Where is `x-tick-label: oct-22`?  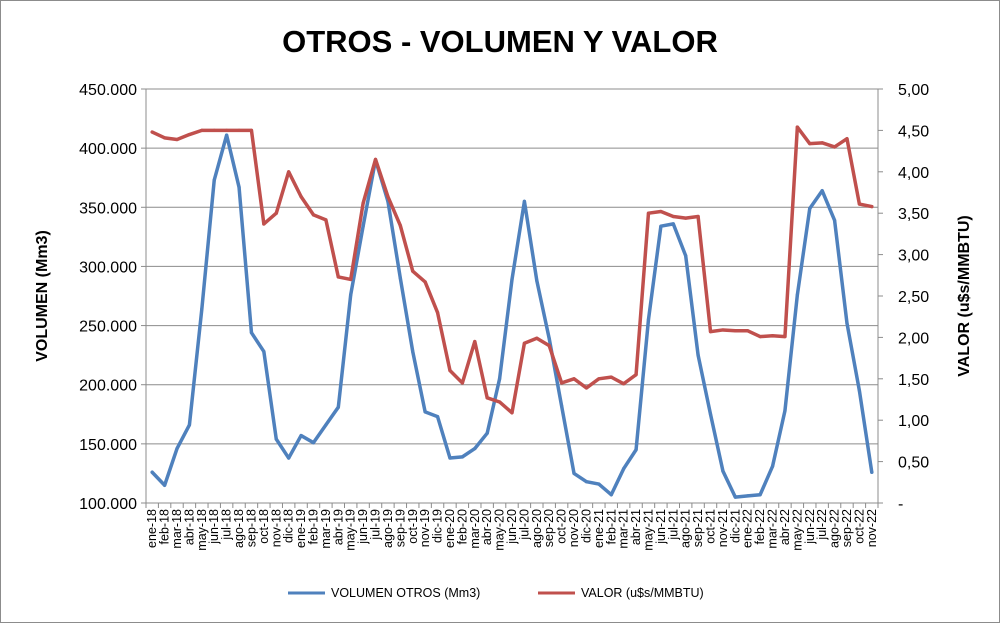
x-tick-label: oct-22 is located at coordinates (859, 526).